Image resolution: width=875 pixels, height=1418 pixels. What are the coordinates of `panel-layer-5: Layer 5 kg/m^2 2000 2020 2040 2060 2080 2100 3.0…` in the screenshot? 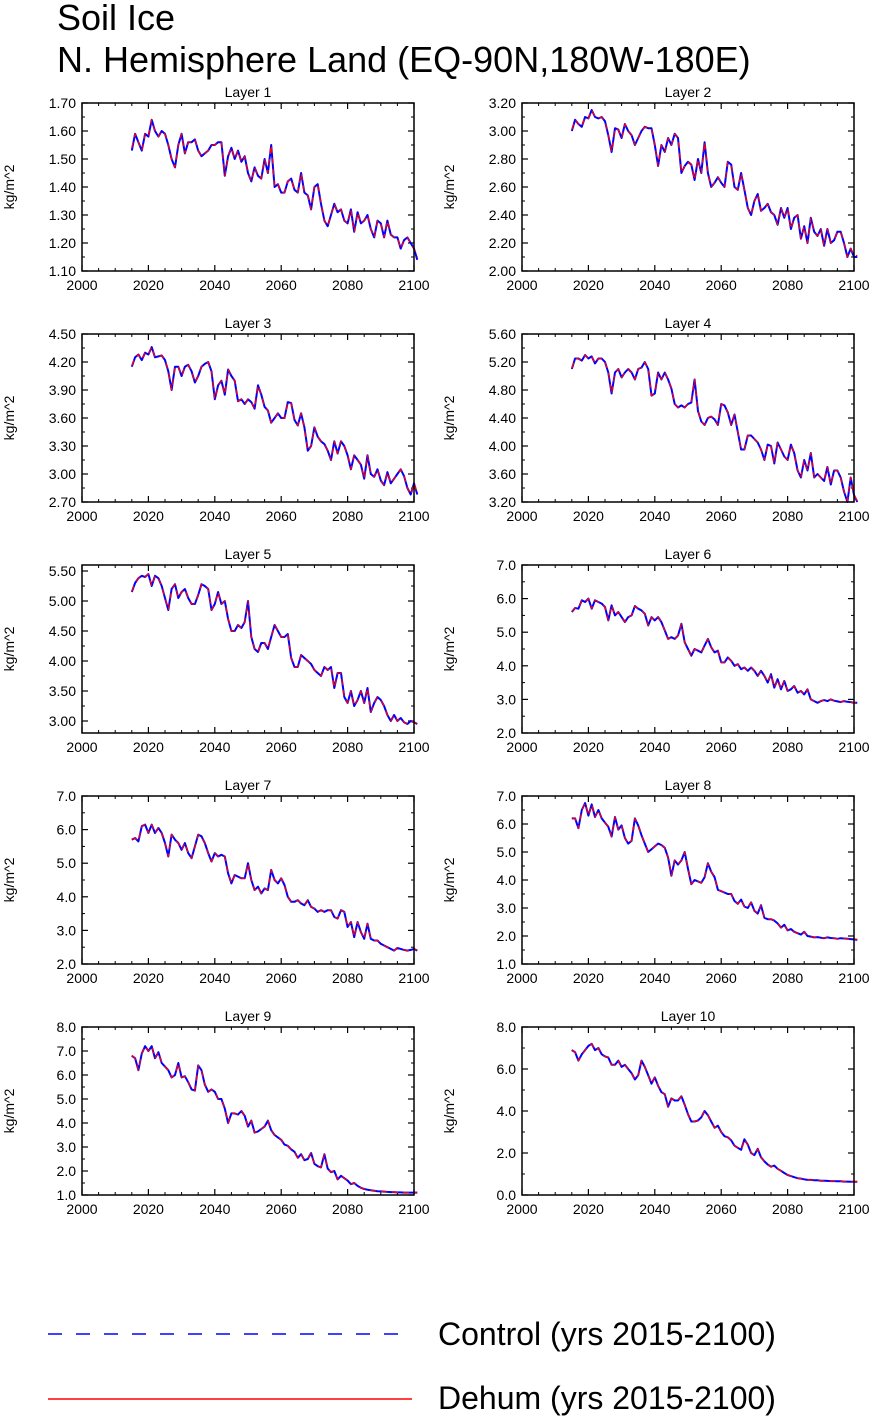 It's located at (215, 650).